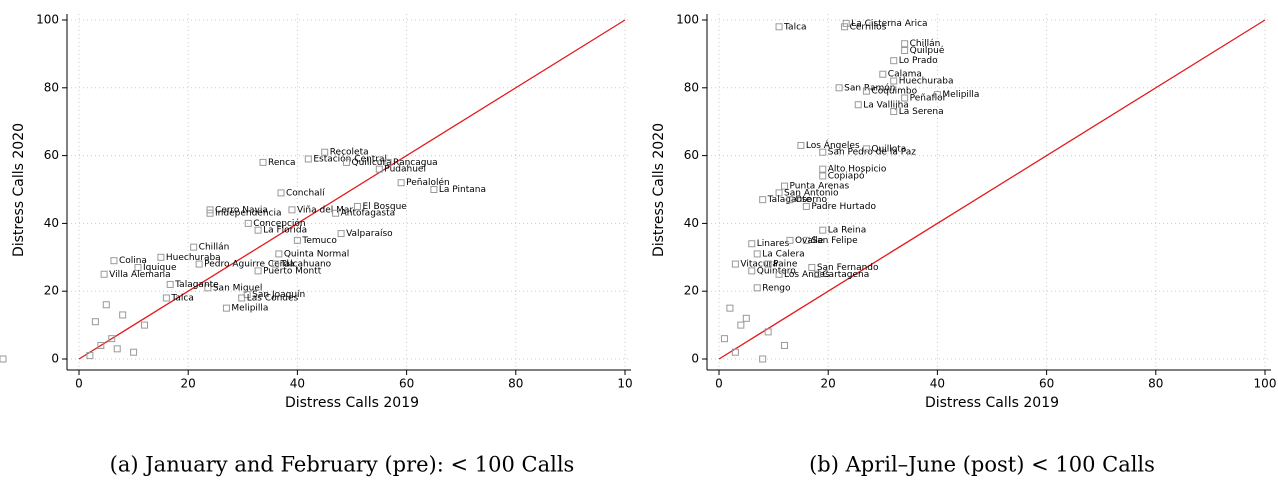 The width and height of the screenshot is (1278, 489). What do you see at coordinates (992, 403) in the screenshot?
I see `x-axis-title: Distress Calls 2019` at bounding box center [992, 403].